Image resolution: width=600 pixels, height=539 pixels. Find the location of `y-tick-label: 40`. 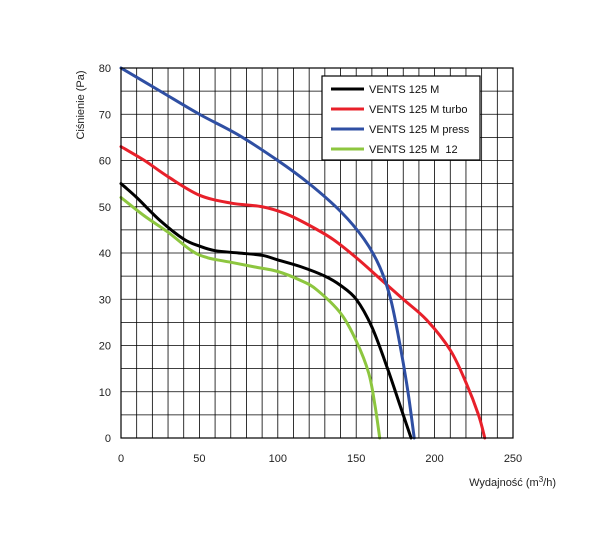

y-tick-label: 40 is located at coordinates (105, 254).